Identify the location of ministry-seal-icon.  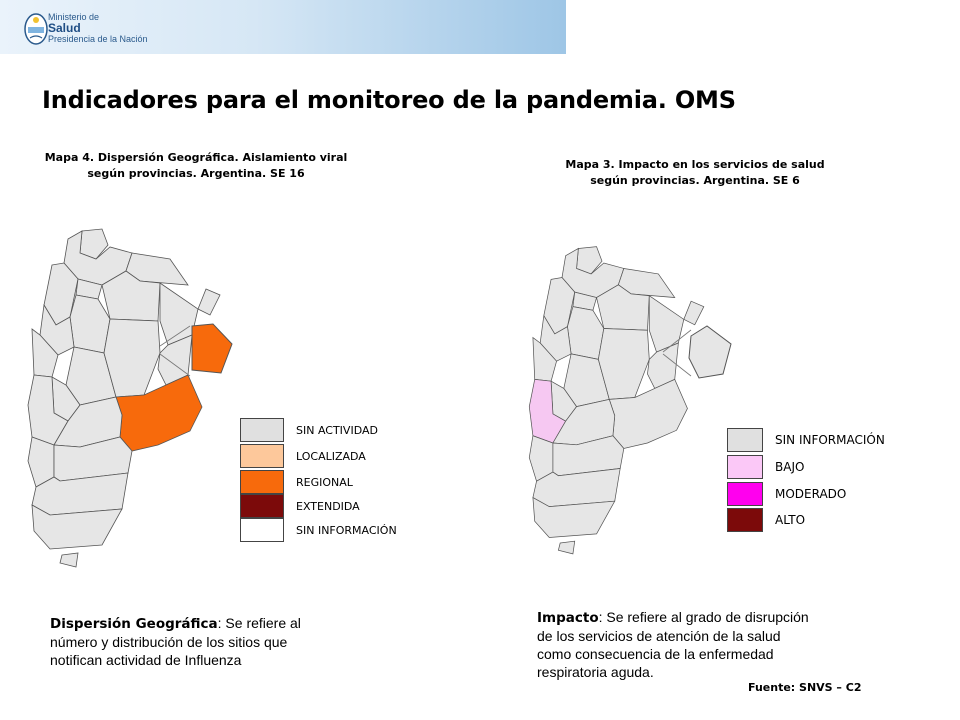
(36, 29).